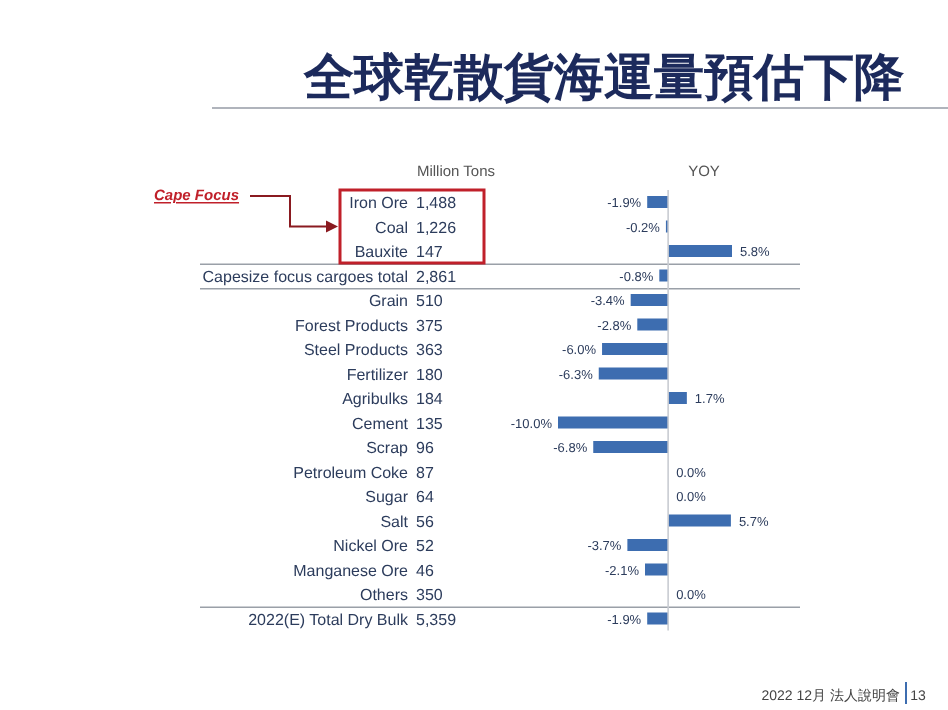 The image size is (948, 710). Describe the element at coordinates (387, 497) in the screenshot. I see `y-tick-label: Sugar` at that location.